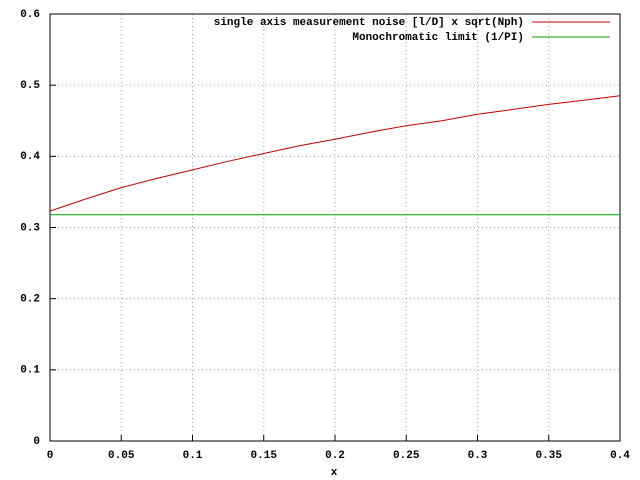 This screenshot has width=640, height=480. Describe the element at coordinates (193, 456) in the screenshot. I see `x-tick-label: 0.1` at that location.